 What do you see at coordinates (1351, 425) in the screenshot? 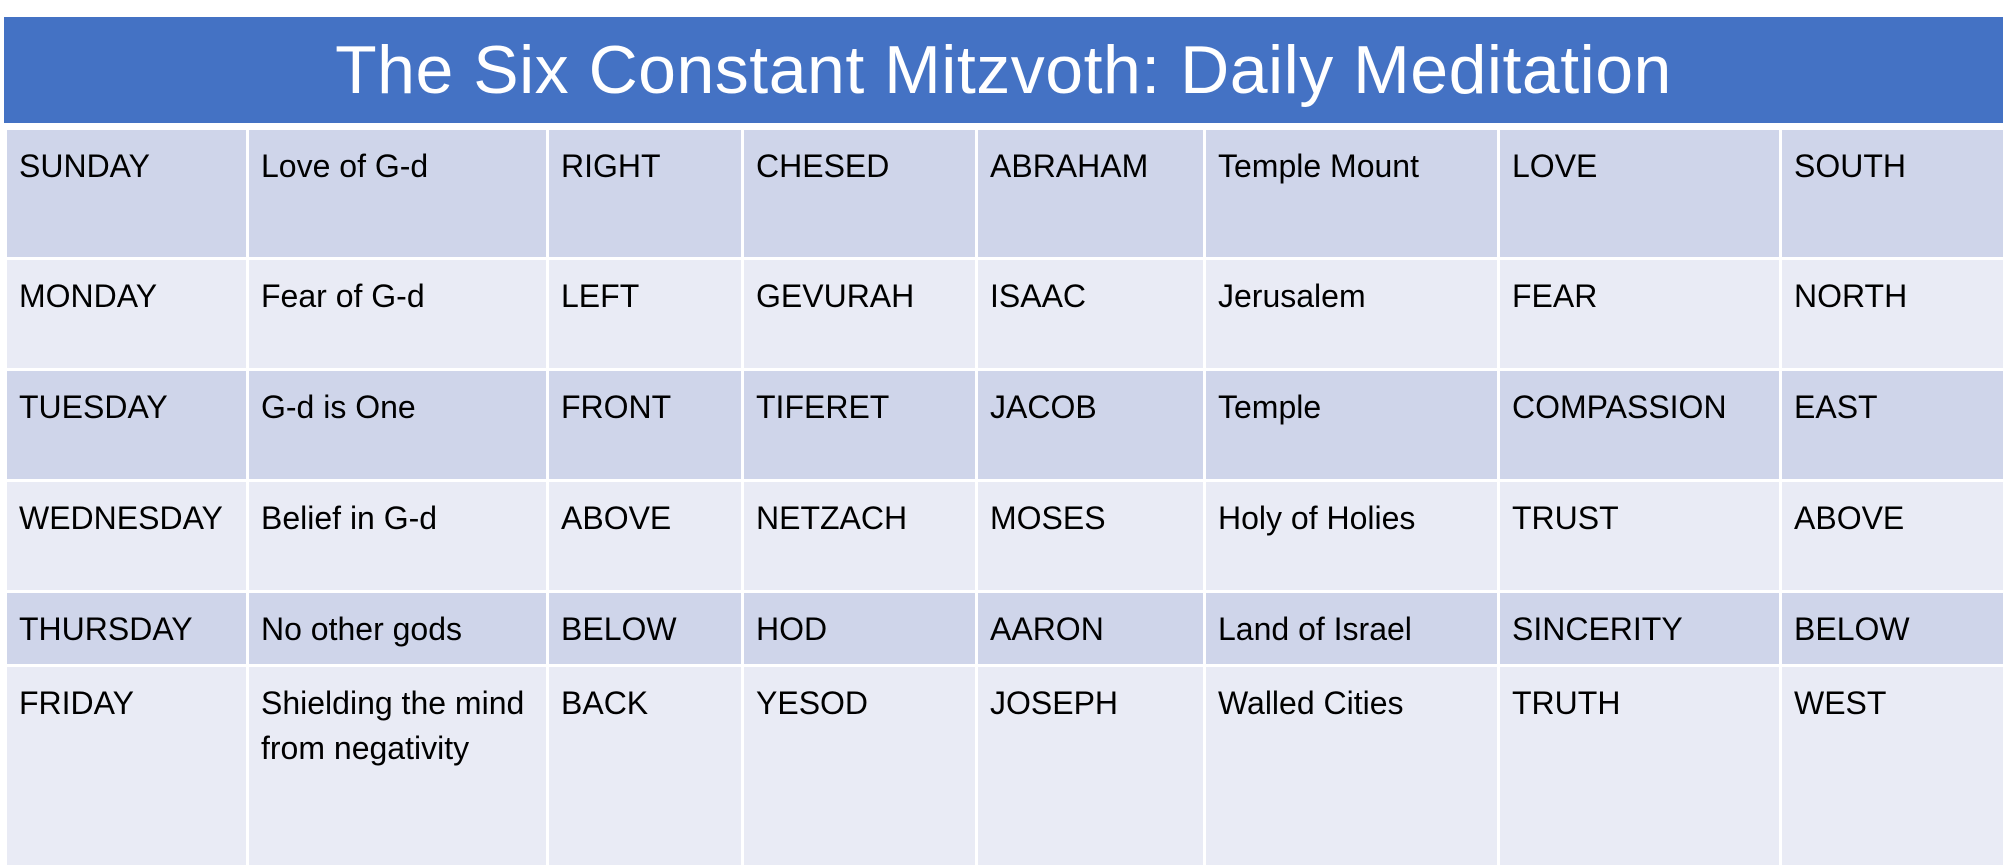
I see `place-cell: Temple` at bounding box center [1351, 425].